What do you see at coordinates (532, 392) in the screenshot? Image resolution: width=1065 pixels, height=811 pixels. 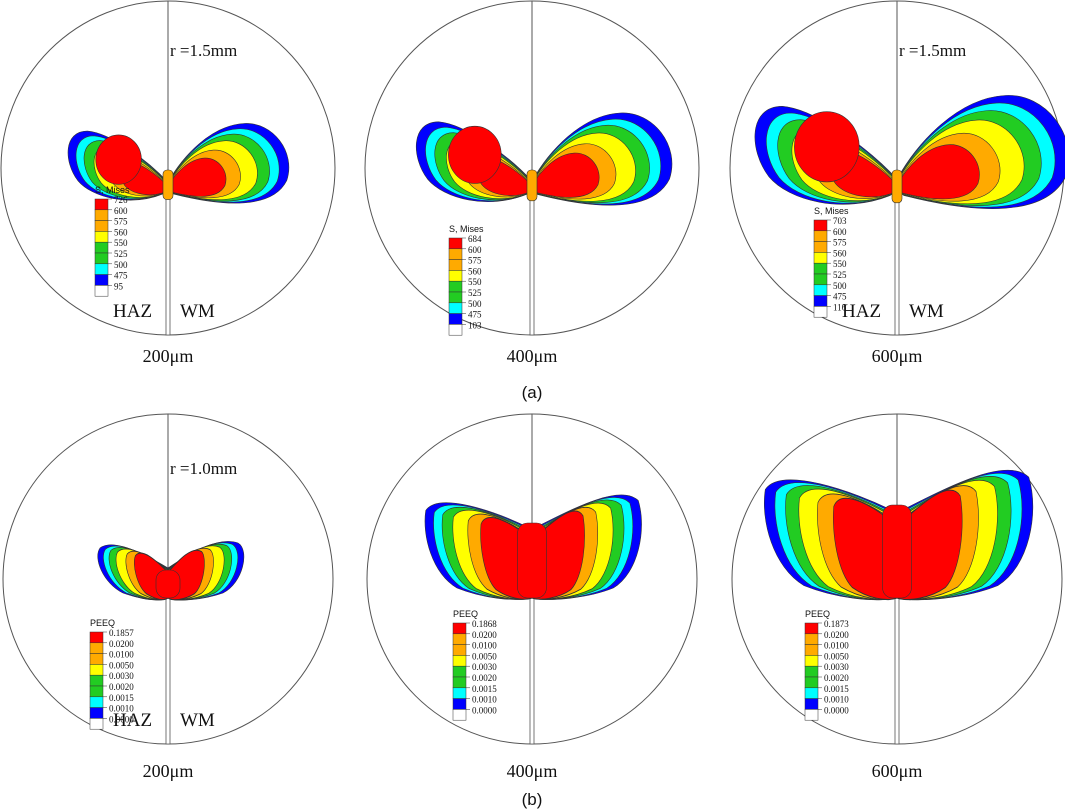 I see `caption-a: (a)` at bounding box center [532, 392].